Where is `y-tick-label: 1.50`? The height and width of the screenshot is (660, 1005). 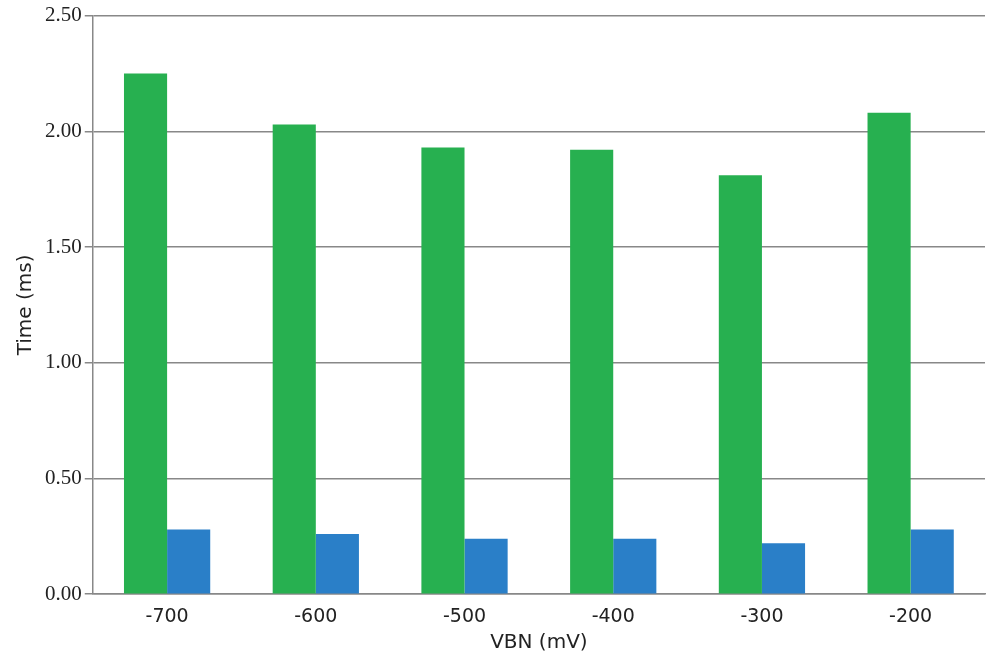
y-tick-label: 1.50 is located at coordinates (63, 245).